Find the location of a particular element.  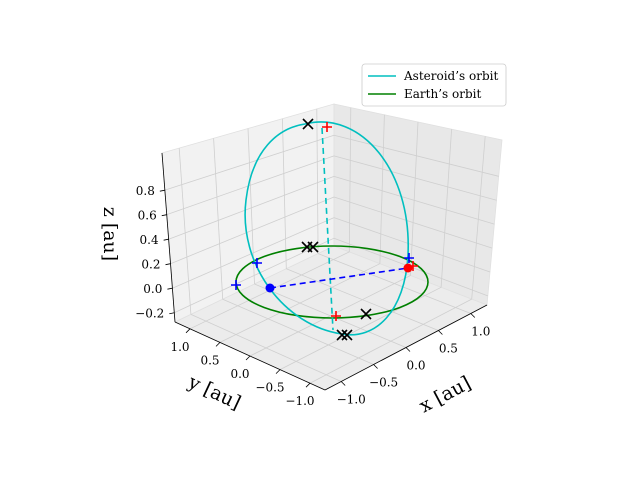

y-tick-label: −1.0 is located at coordinates (299, 401).